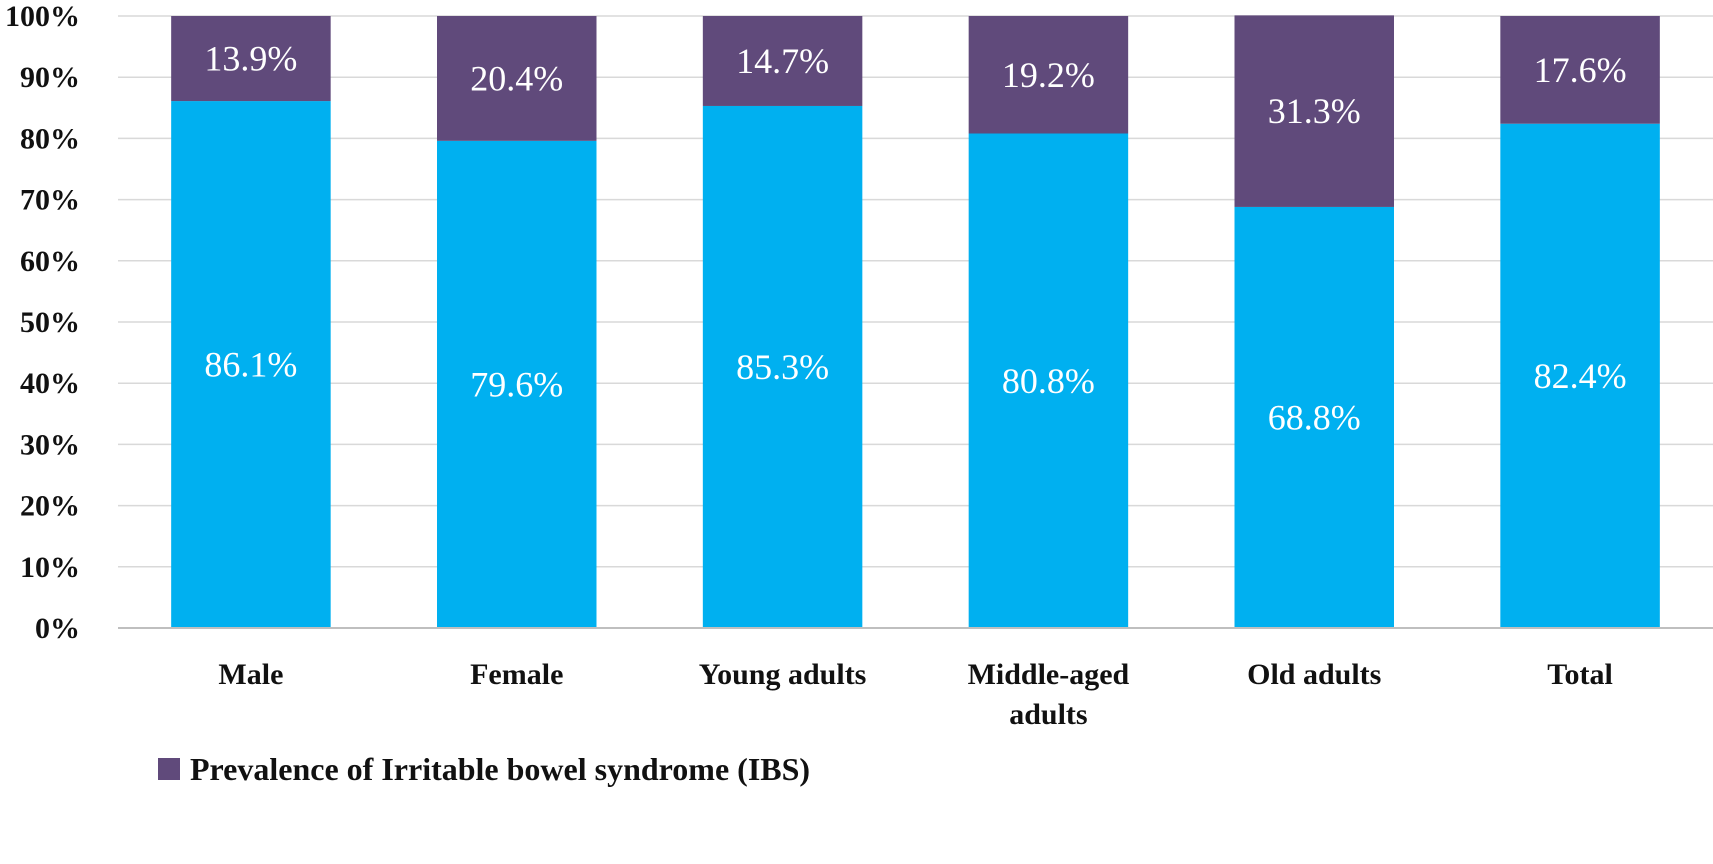 The image size is (1713, 864). I want to click on bar-value-label: 19.2%, so click(1048, 75).